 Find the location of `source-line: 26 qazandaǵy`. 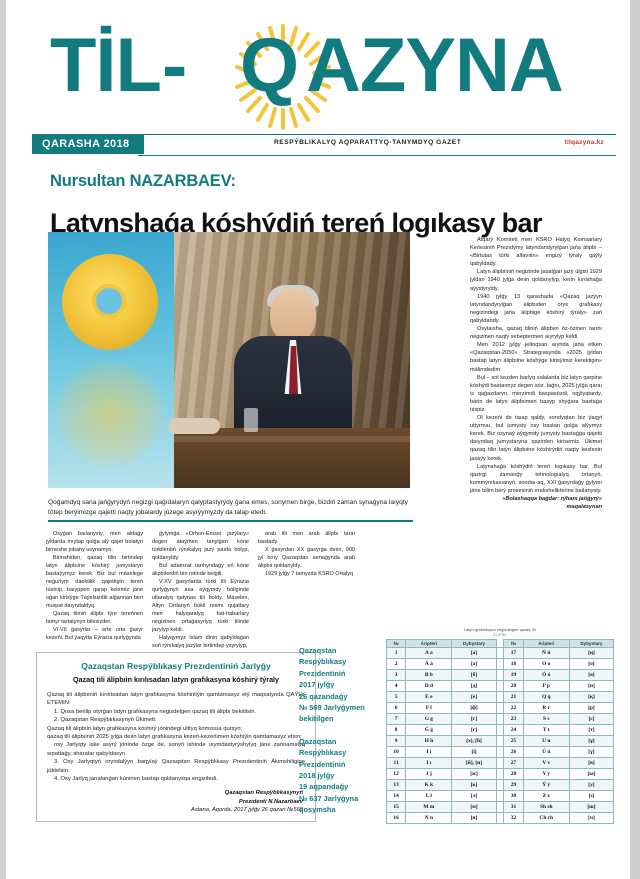

source-line: 26 qazandaǵy is located at coordinates (323, 696).